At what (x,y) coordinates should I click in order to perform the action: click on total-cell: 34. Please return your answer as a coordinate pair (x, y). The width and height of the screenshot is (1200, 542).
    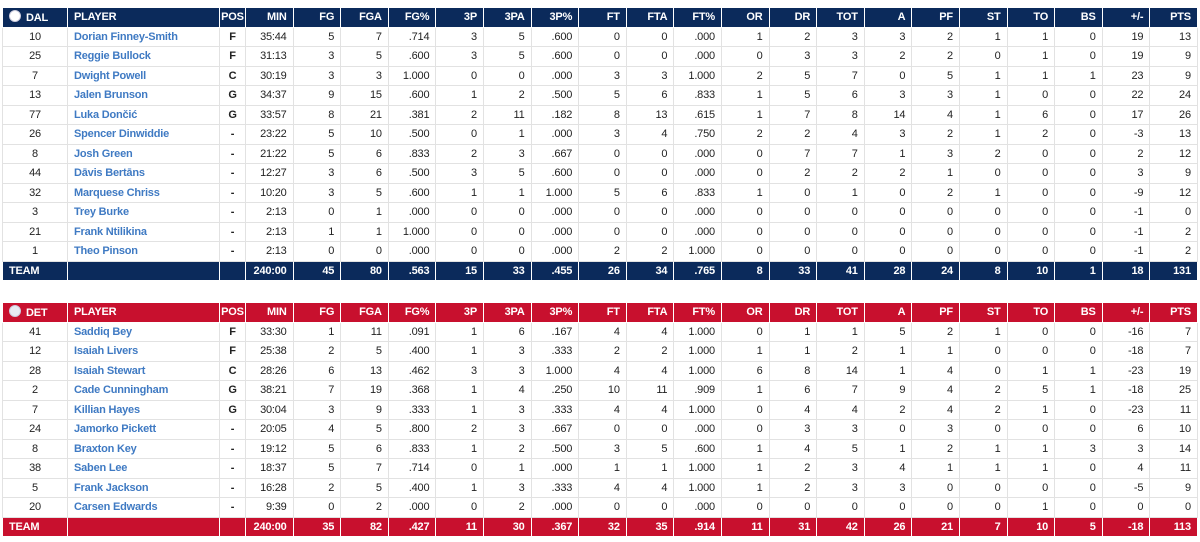
    Looking at the image, I should click on (650, 270).